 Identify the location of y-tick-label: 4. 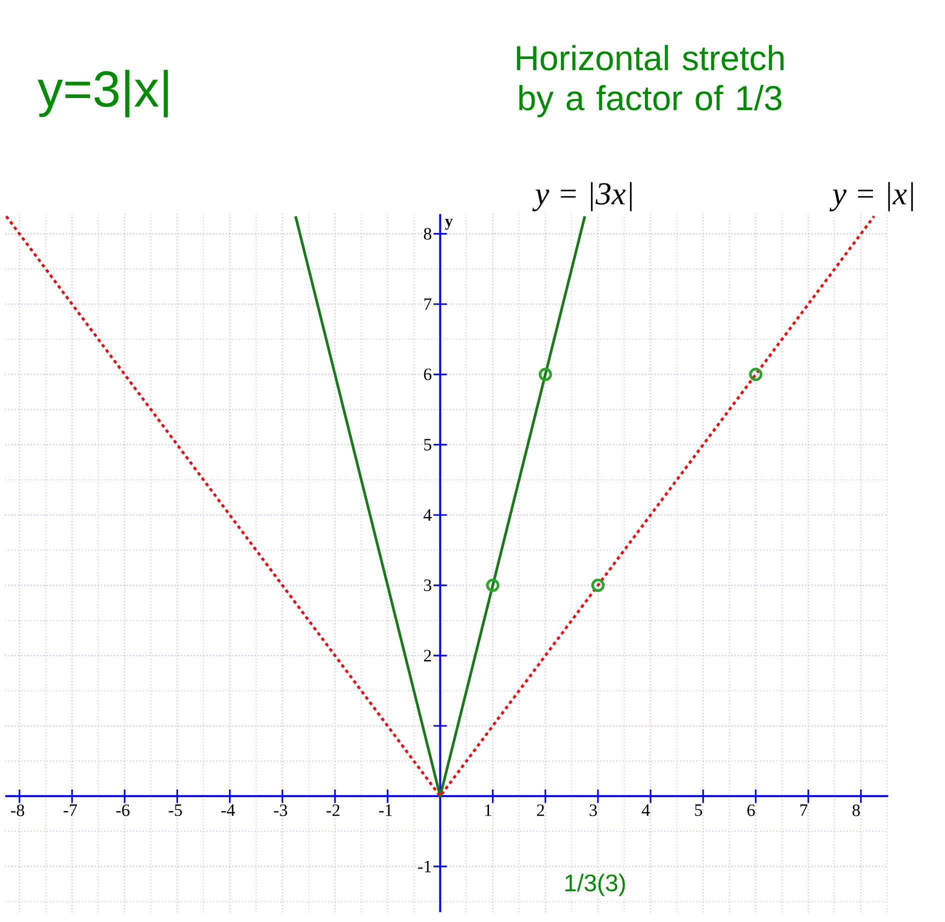
(428, 515).